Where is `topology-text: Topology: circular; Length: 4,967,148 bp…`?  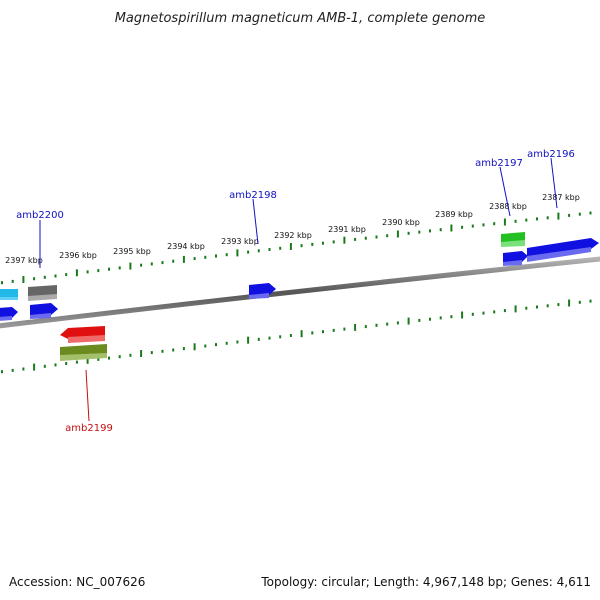 topology-text: Topology: circular; Length: 4,967,148 bp… is located at coordinates (425, 582).